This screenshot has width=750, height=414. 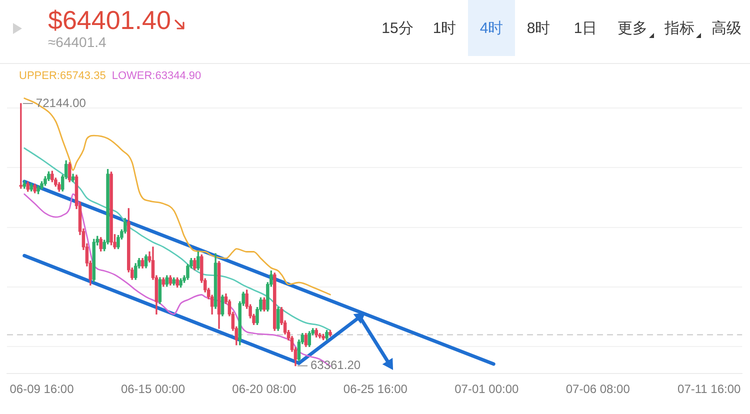 I want to click on text: LOWER:63344.90, so click(x=157, y=76).